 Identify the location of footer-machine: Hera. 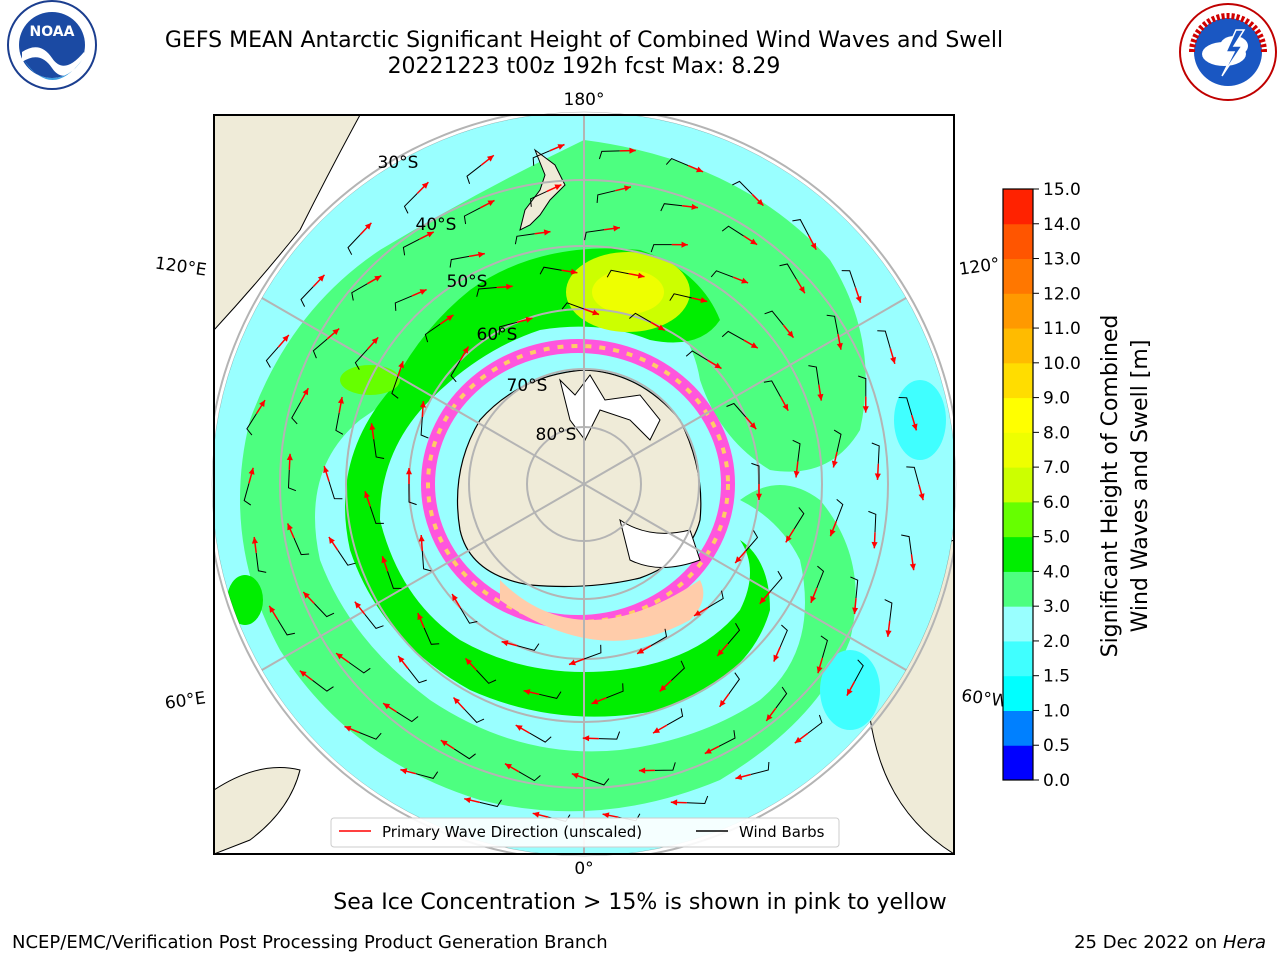
(1244, 942).